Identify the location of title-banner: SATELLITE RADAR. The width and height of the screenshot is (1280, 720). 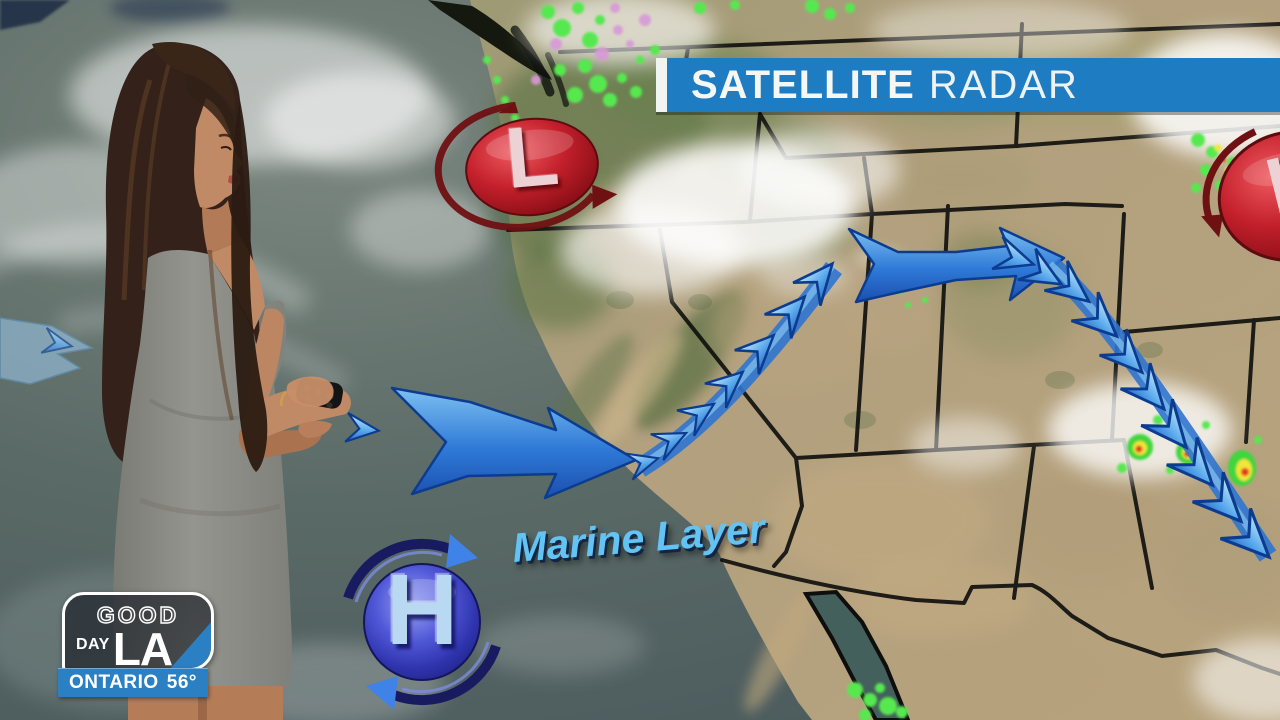
(968, 85).